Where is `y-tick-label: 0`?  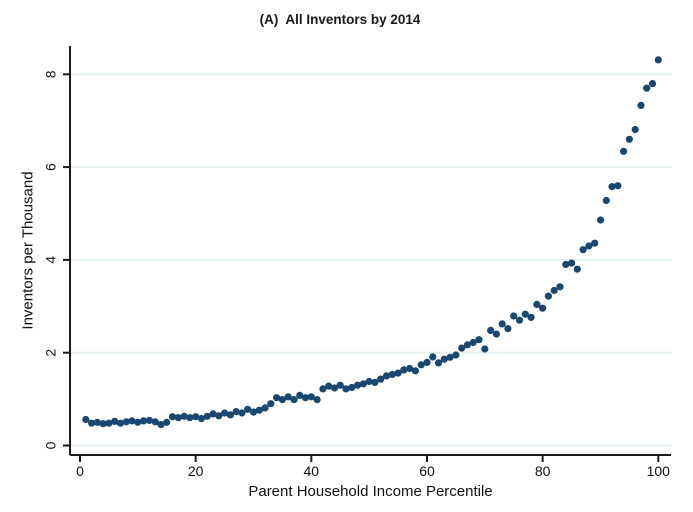 y-tick-label: 0 is located at coordinates (51, 445).